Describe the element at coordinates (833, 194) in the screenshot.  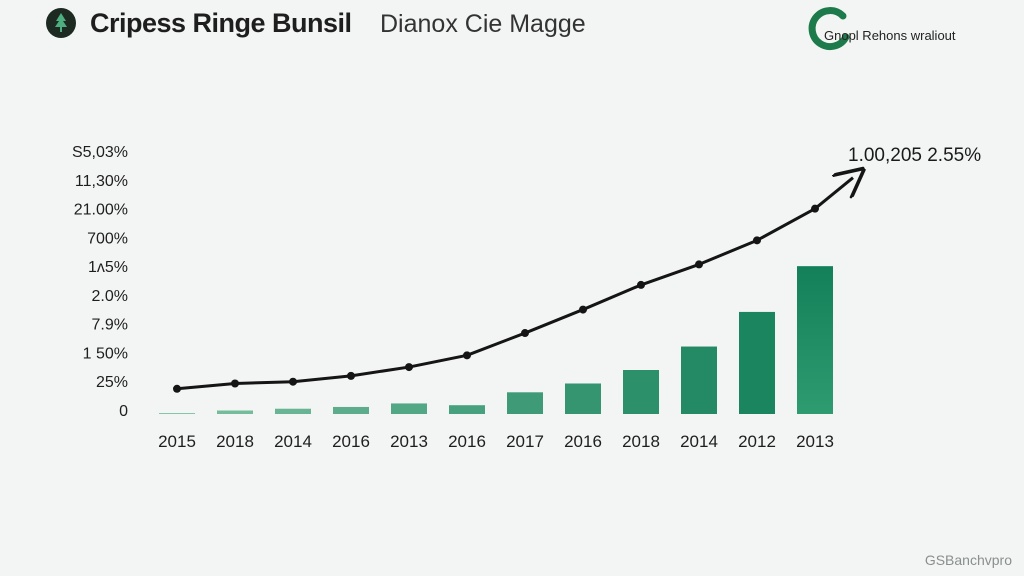
I see `trend-arrow` at that location.